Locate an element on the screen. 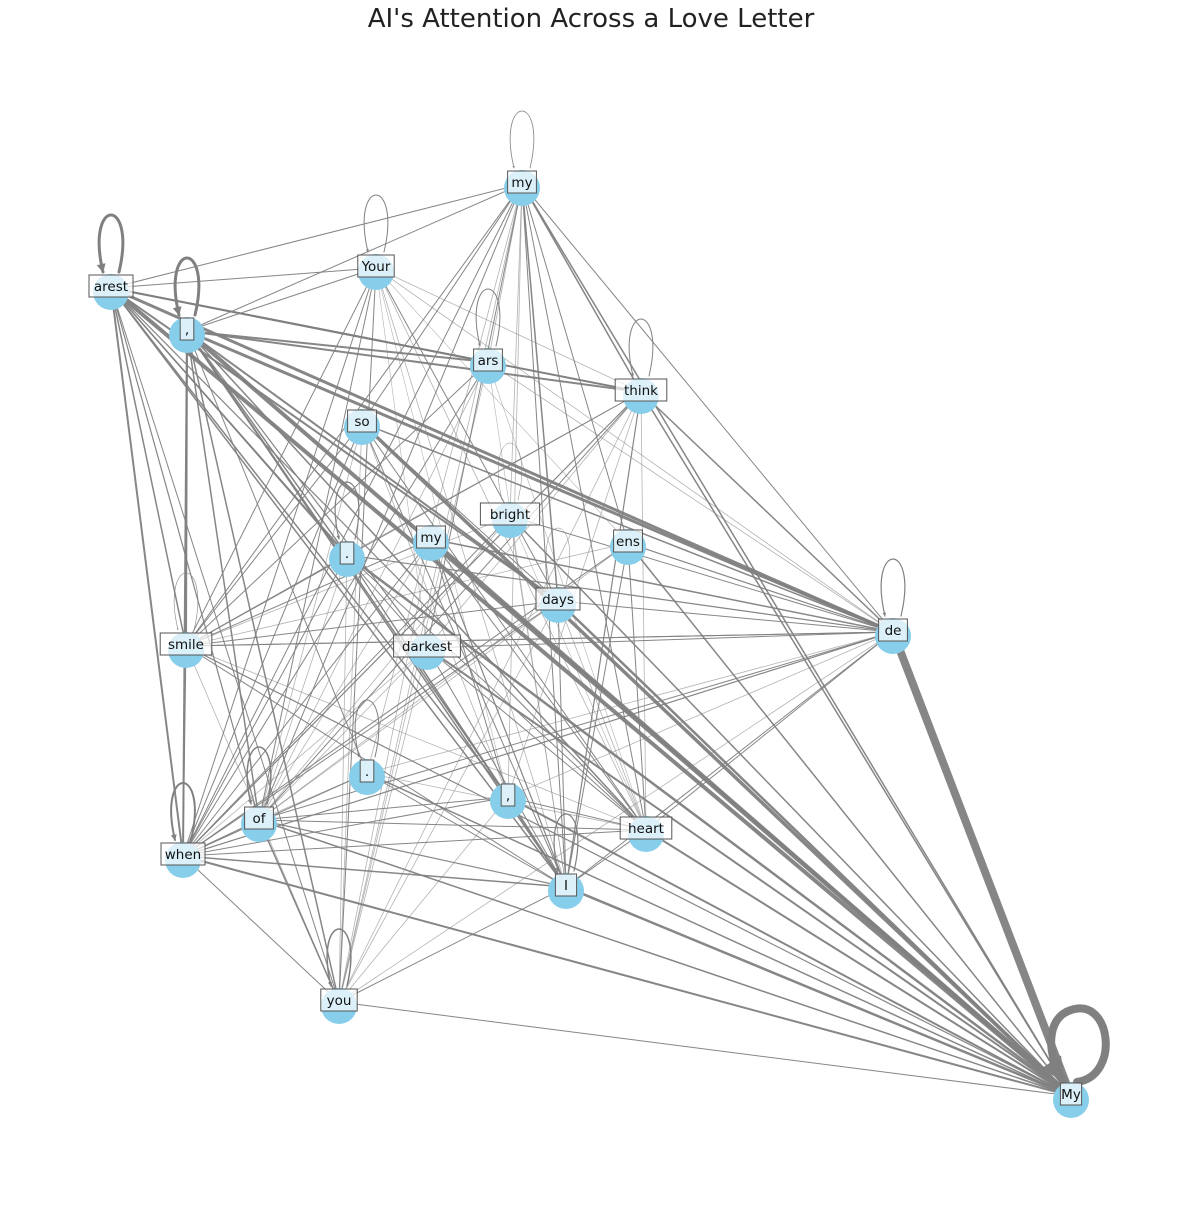 Image resolution: width=1182 pixels, height=1205 pixels. node-heart: heart is located at coordinates (646, 834).